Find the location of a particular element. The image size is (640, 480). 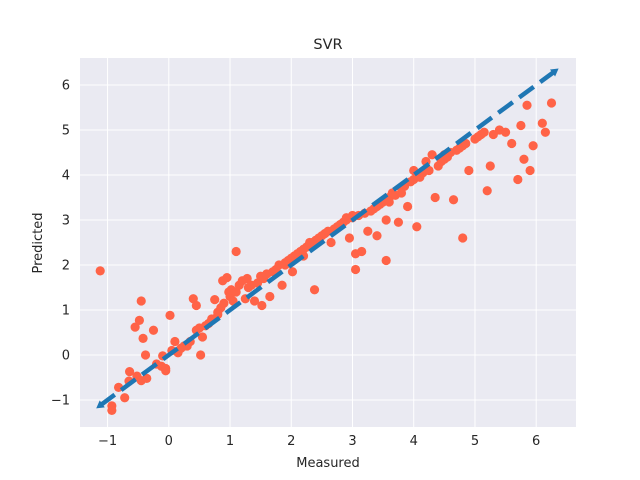

y-axis-label: Predicted is located at coordinates (38, 242).